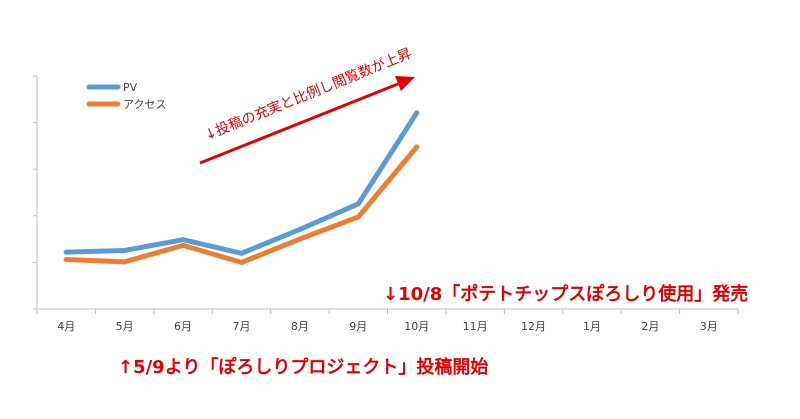  Describe the element at coordinates (650, 326) in the screenshot. I see `x-tick-label: 2月` at that location.